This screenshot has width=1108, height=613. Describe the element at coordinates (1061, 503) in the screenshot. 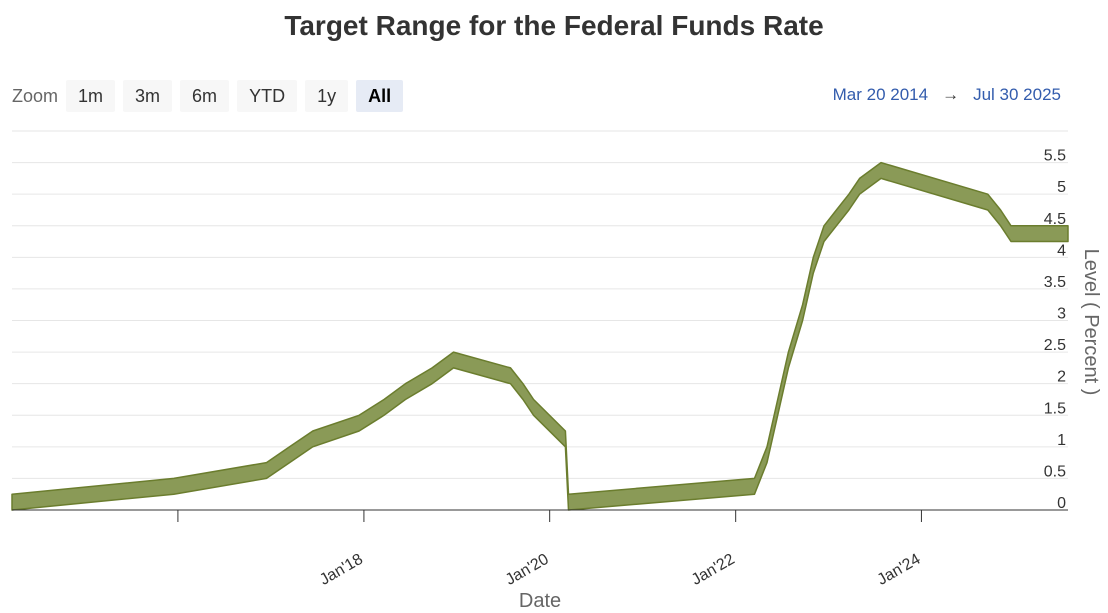

I see `y-tick-label: 0` at that location.